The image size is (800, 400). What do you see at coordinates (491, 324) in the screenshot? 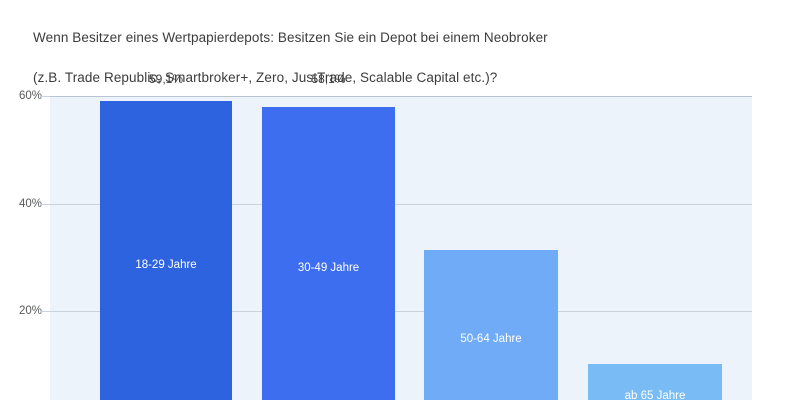
I see `bar-50-64: 50-64 Jahre` at bounding box center [491, 324].